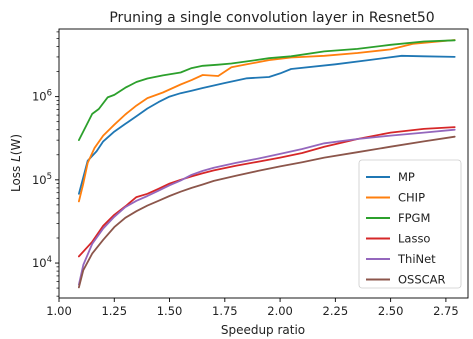  What do you see at coordinates (280, 311) in the screenshot?
I see `x-tick-label: 2.00` at bounding box center [280, 311].